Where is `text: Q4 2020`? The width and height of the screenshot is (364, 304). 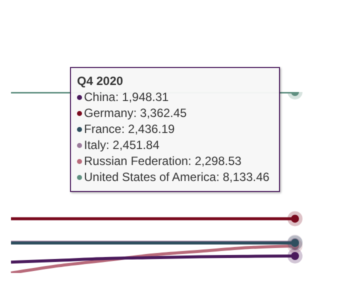
text: Q4 2020 is located at coordinates (100, 81).